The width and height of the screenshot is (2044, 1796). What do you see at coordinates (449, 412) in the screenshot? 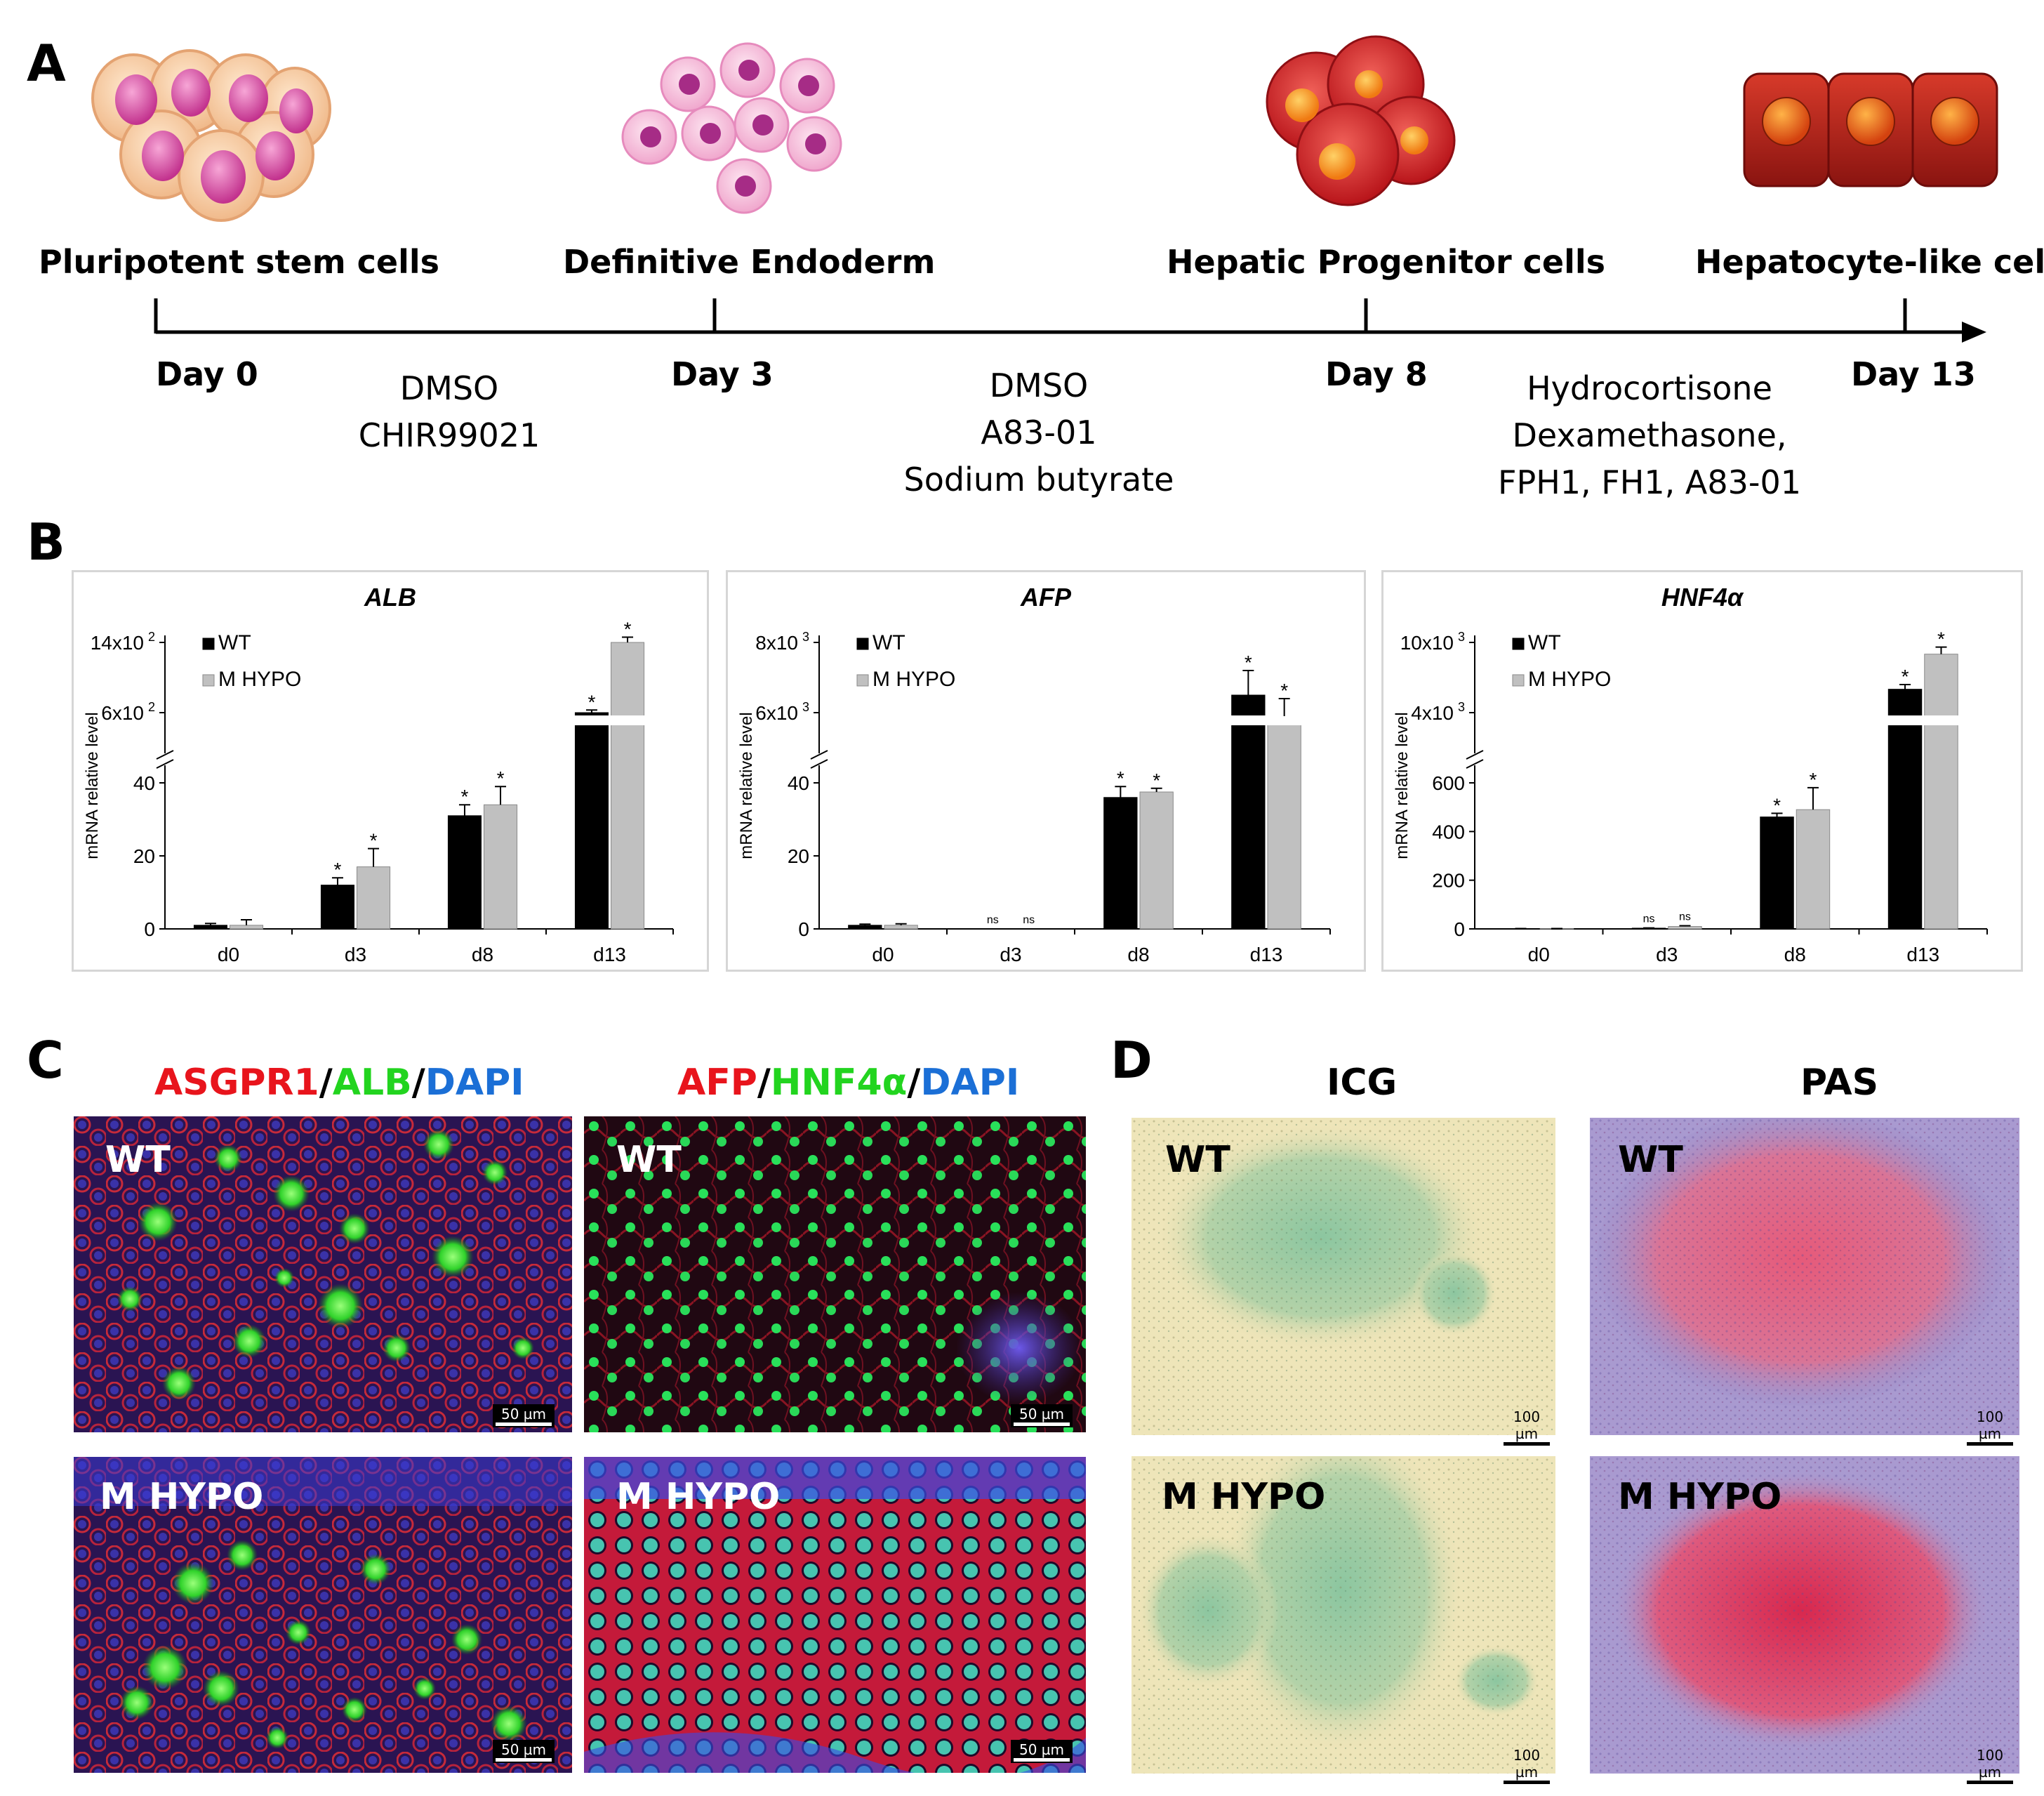
I see `treatment-stage-1: DMSO CHIR99021` at bounding box center [449, 412].